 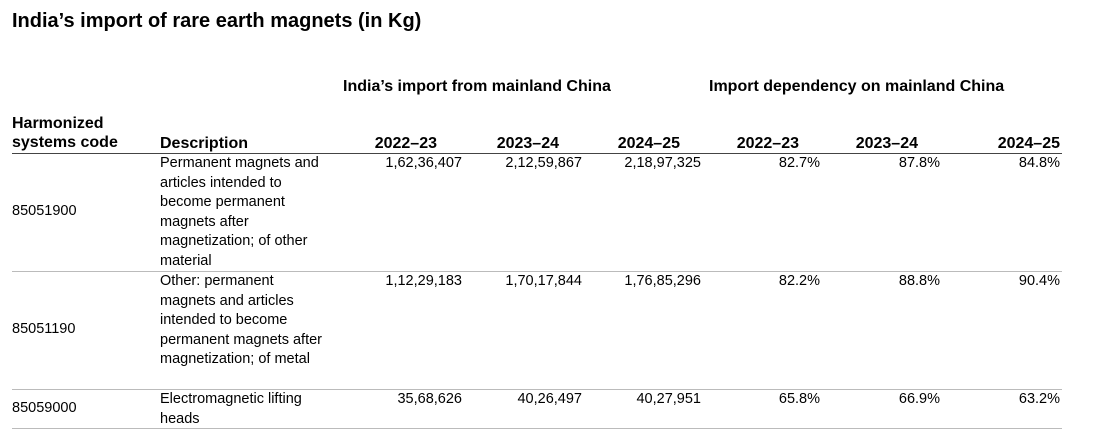 What do you see at coordinates (423, 163) in the screenshot?
I see `value-cell: 1,62,36,407` at bounding box center [423, 163].